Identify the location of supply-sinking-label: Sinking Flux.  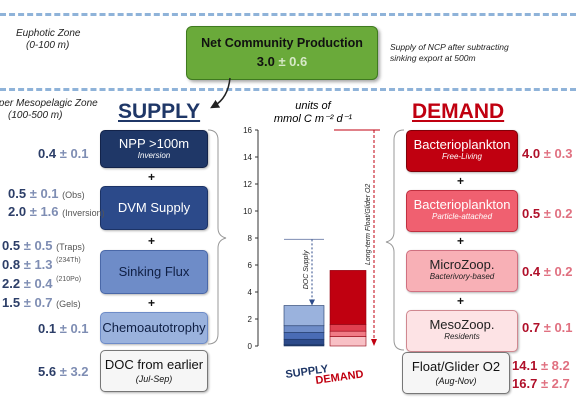
(154, 271).